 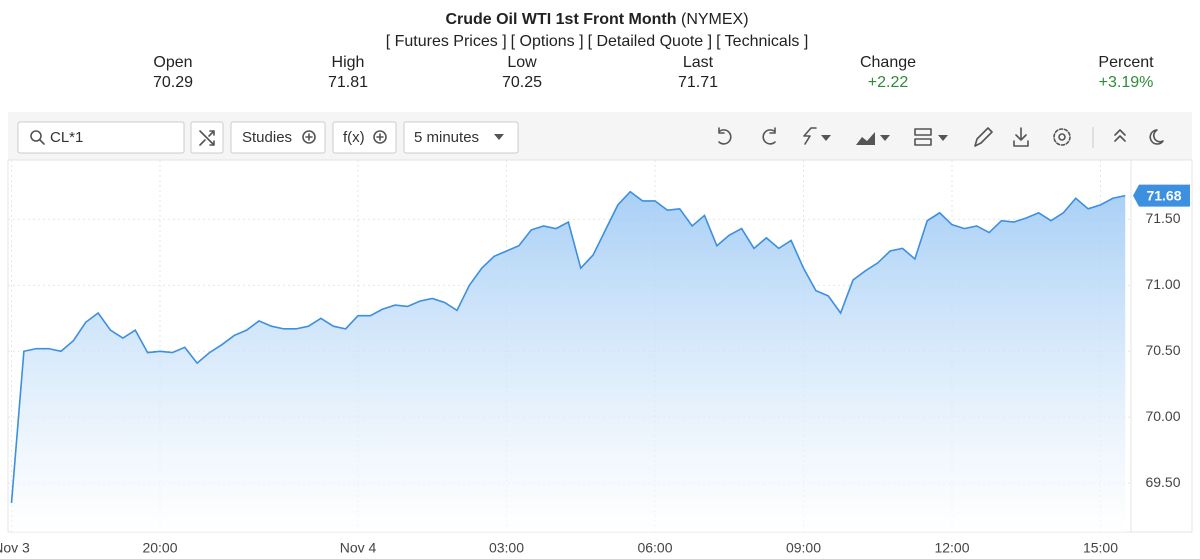 I want to click on interval-button, so click(x=461, y=137).